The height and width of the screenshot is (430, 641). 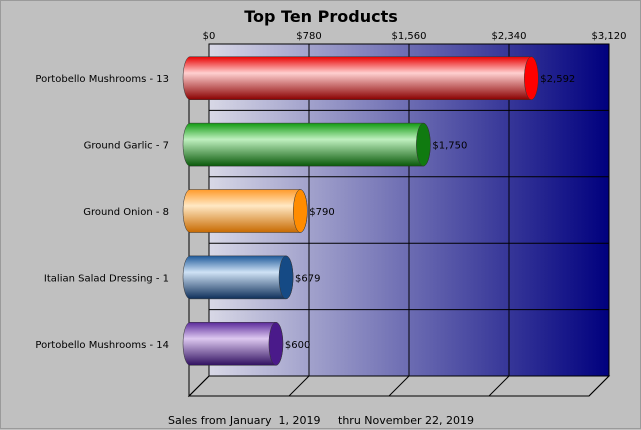 What do you see at coordinates (321, 212) in the screenshot?
I see `bar-value-label: $790` at bounding box center [321, 212].